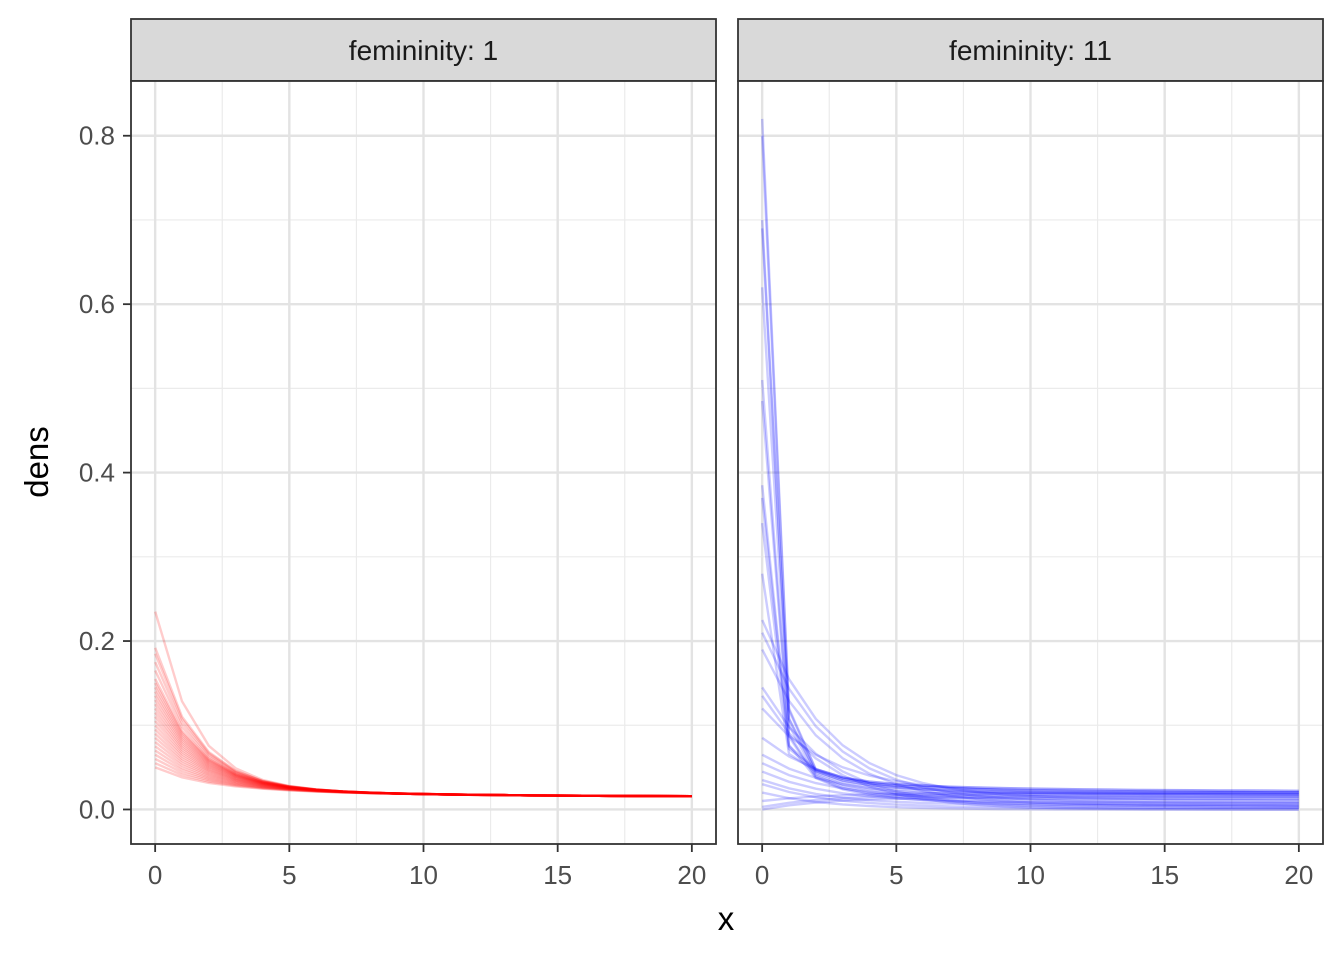 The image size is (1344, 960). Describe the element at coordinates (97, 304) in the screenshot. I see `y-tick-label: 0.6` at that location.